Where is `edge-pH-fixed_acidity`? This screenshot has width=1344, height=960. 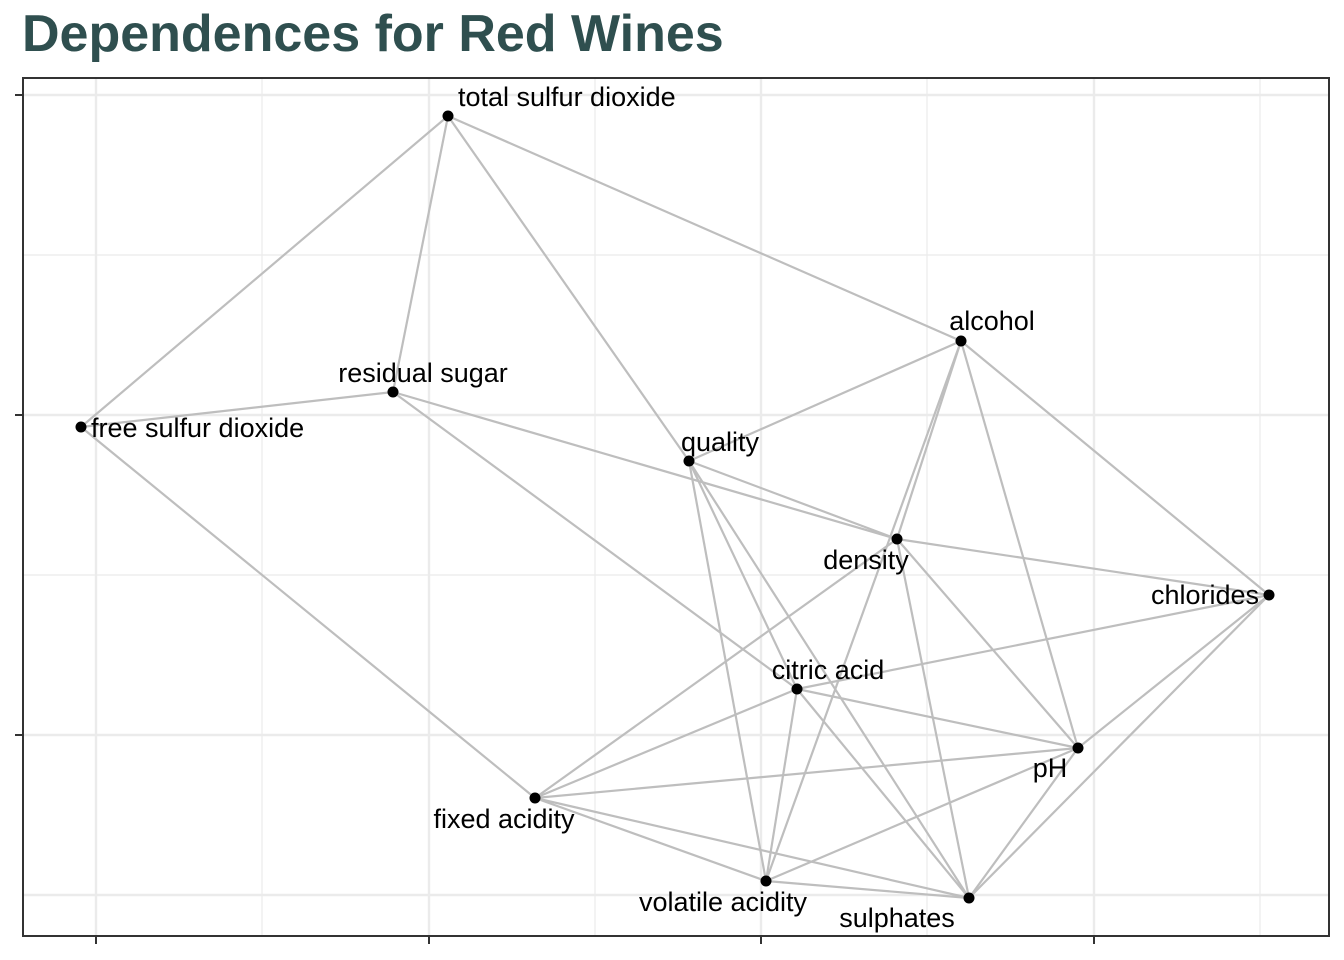 edge-pH-fixed_acidity is located at coordinates (806, 773).